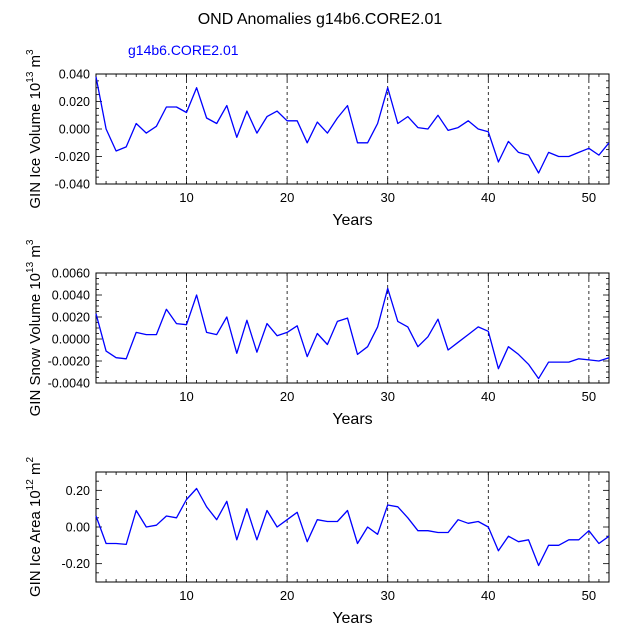 The height and width of the screenshot is (638, 638). I want to click on x-tick-label: 40, so click(488, 396).